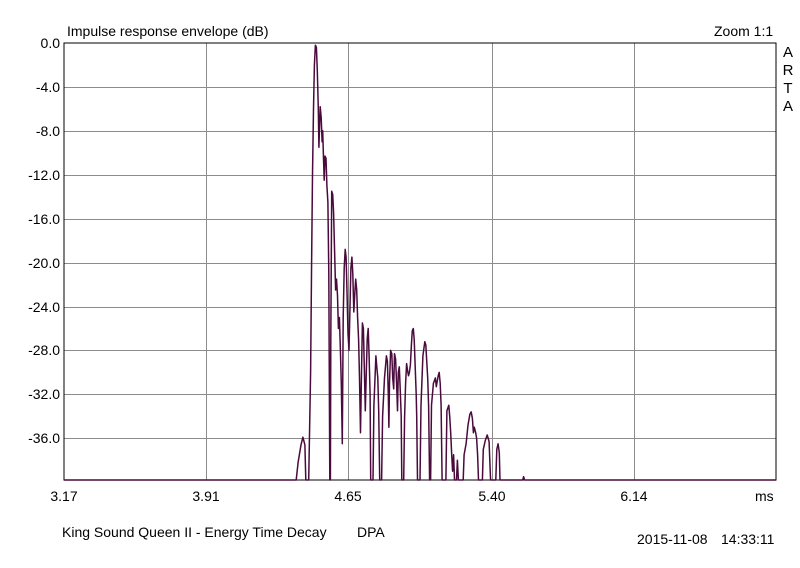  I want to click on y-tick-label: -20.0, so click(44, 262).